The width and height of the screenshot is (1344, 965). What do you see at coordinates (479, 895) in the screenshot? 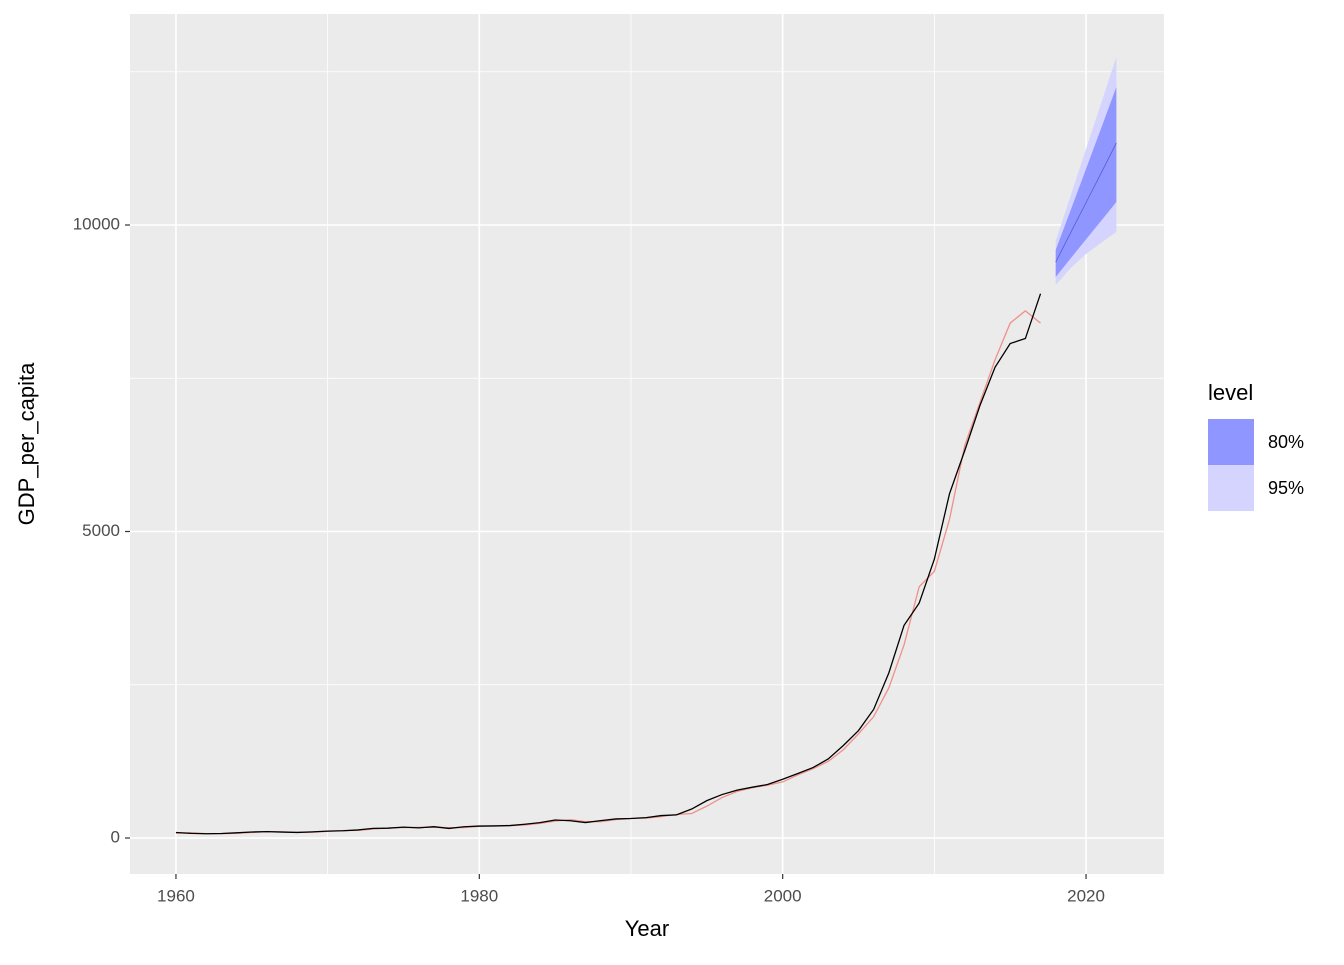
I see `x-tick-label: 1980` at bounding box center [479, 895].